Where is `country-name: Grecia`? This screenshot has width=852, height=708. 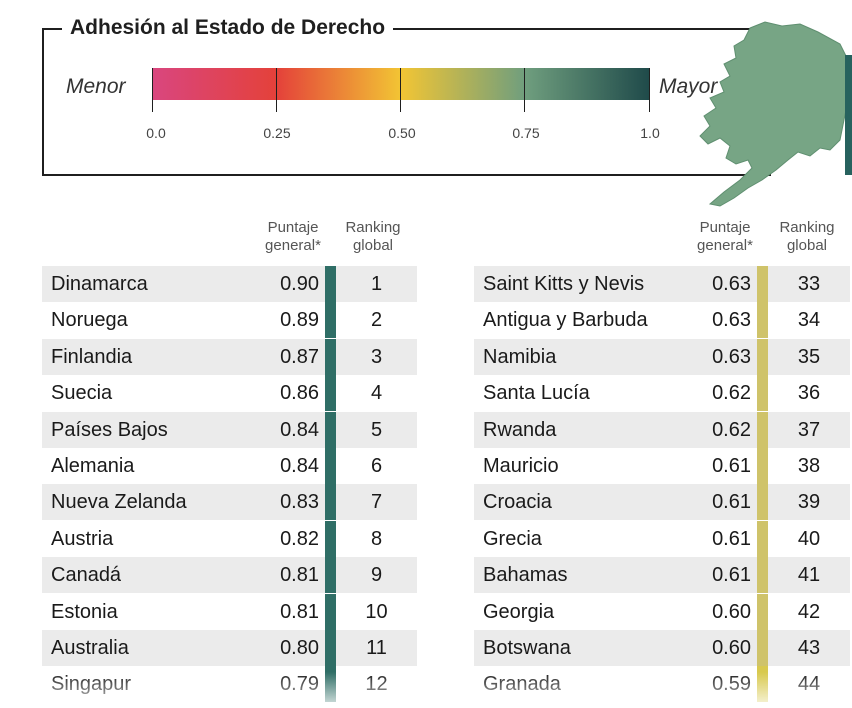 country-name: Grecia is located at coordinates (512, 538).